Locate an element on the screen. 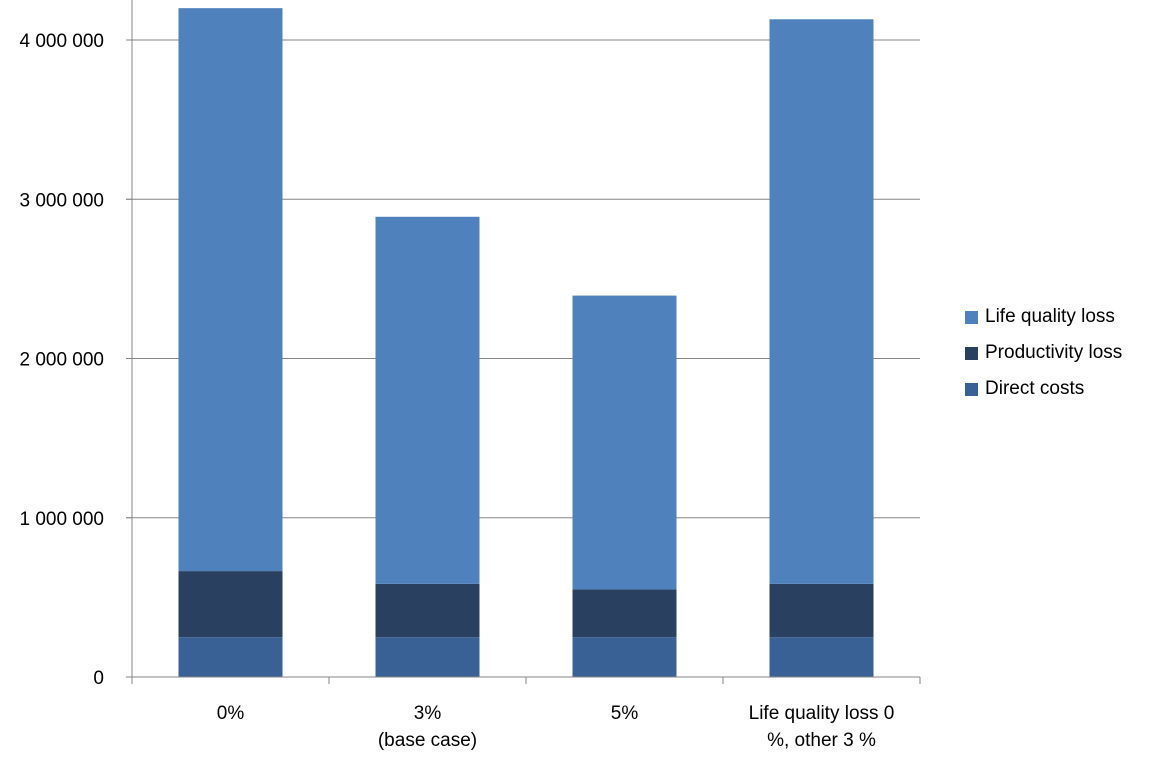 This screenshot has width=1161, height=763. x-category-label-line: %, other 3 % is located at coordinates (821, 740).